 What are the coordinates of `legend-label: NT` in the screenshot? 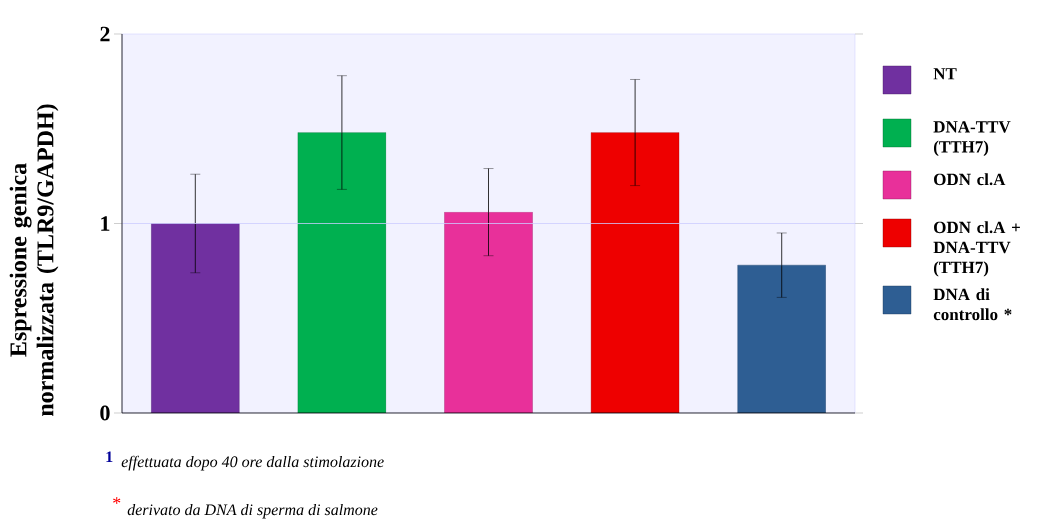 It's located at (945, 74).